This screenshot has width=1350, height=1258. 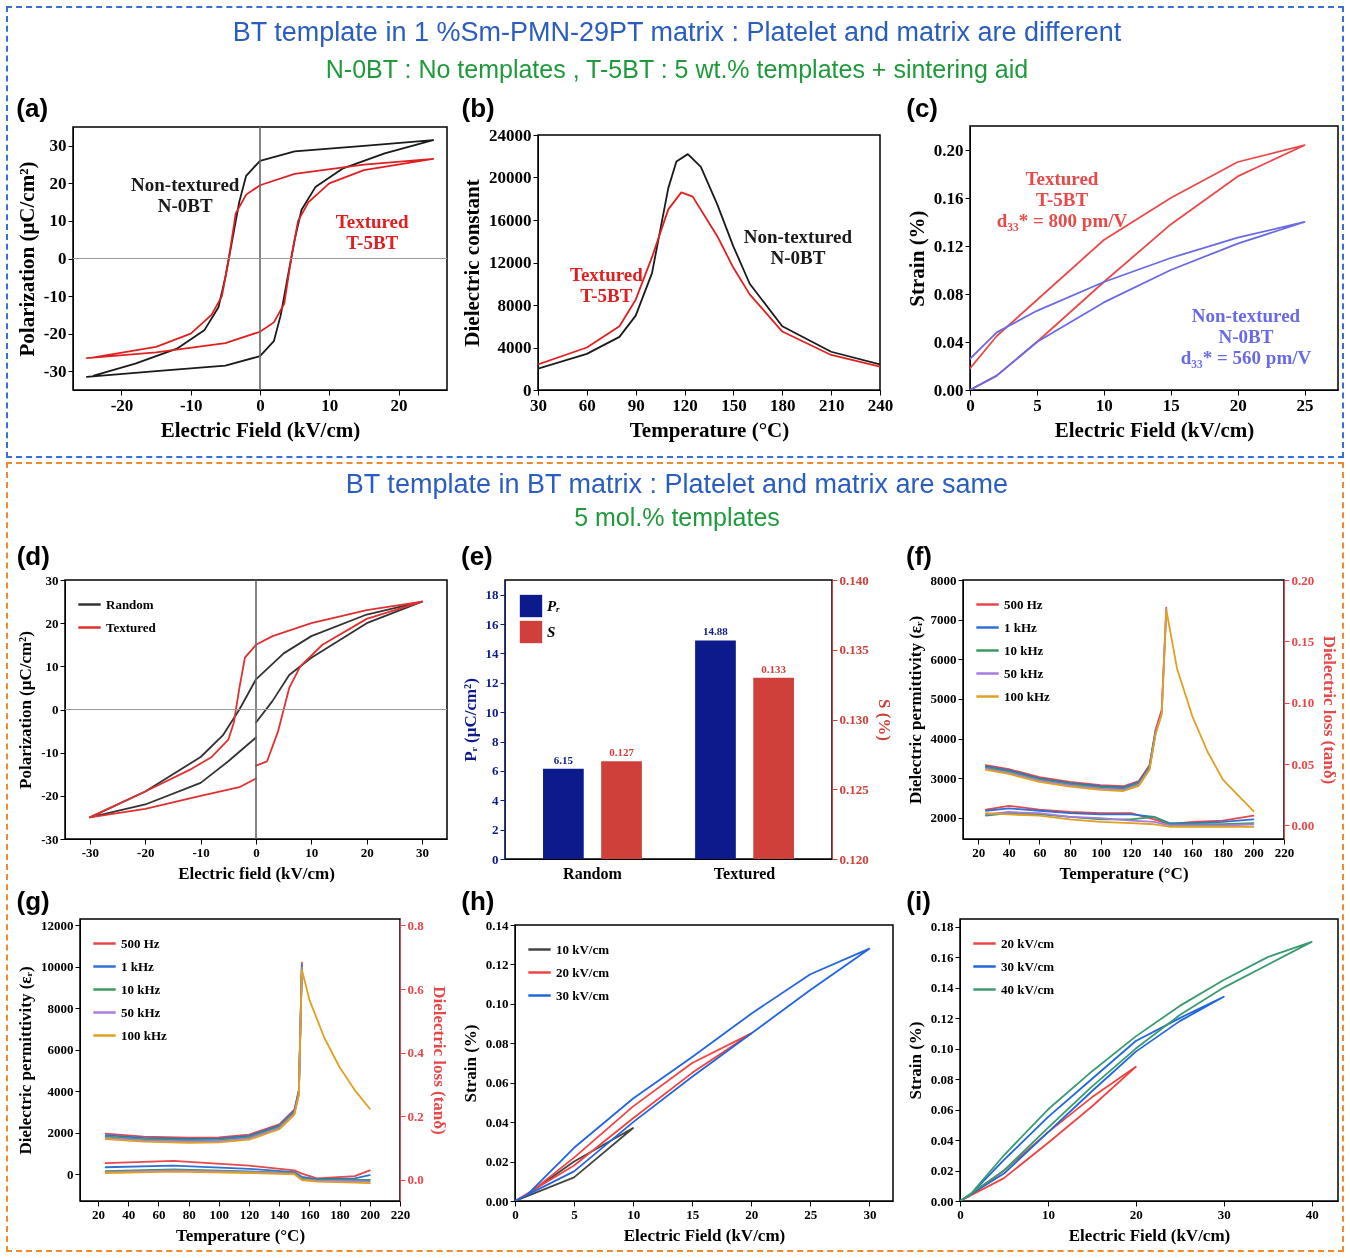 I want to click on y-tick-label: 0.20, so click(x=948, y=150).